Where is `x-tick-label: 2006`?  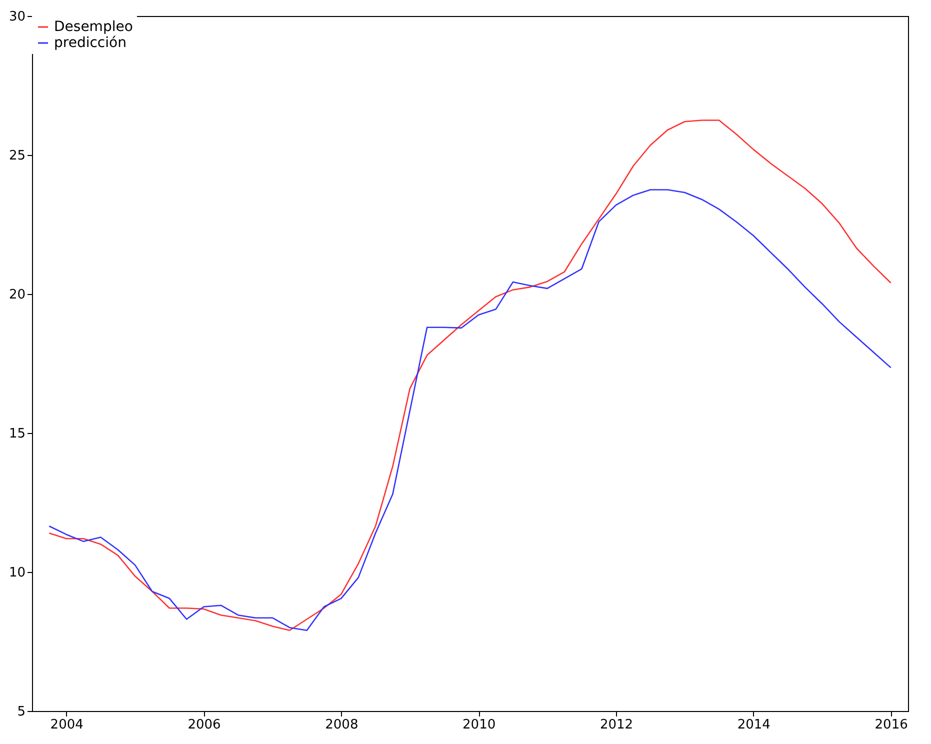
x-tick-label: 2006 is located at coordinates (204, 725).